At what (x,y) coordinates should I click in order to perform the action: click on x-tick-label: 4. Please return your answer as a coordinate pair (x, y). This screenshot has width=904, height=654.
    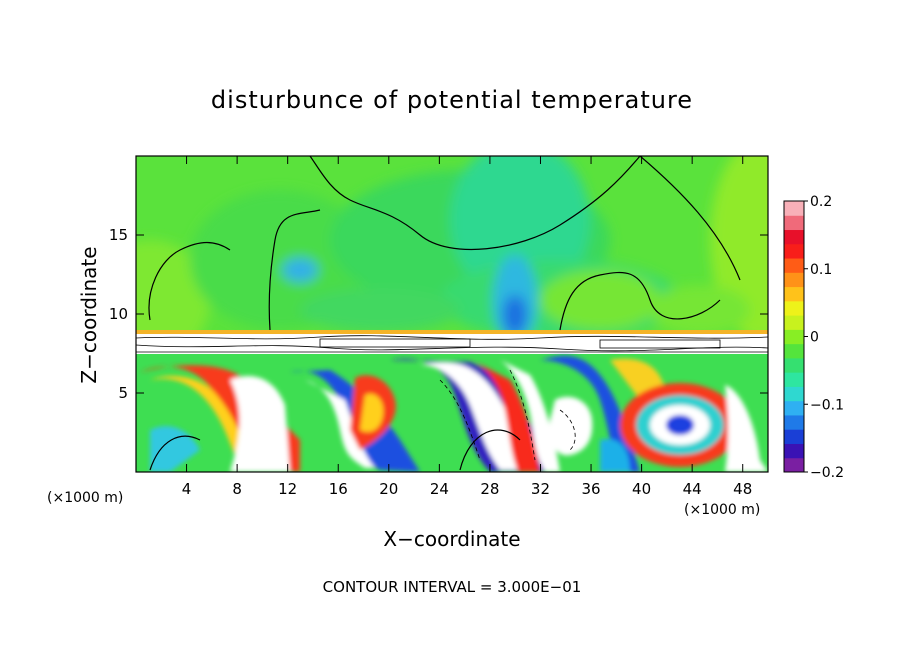
    Looking at the image, I should click on (187, 489).